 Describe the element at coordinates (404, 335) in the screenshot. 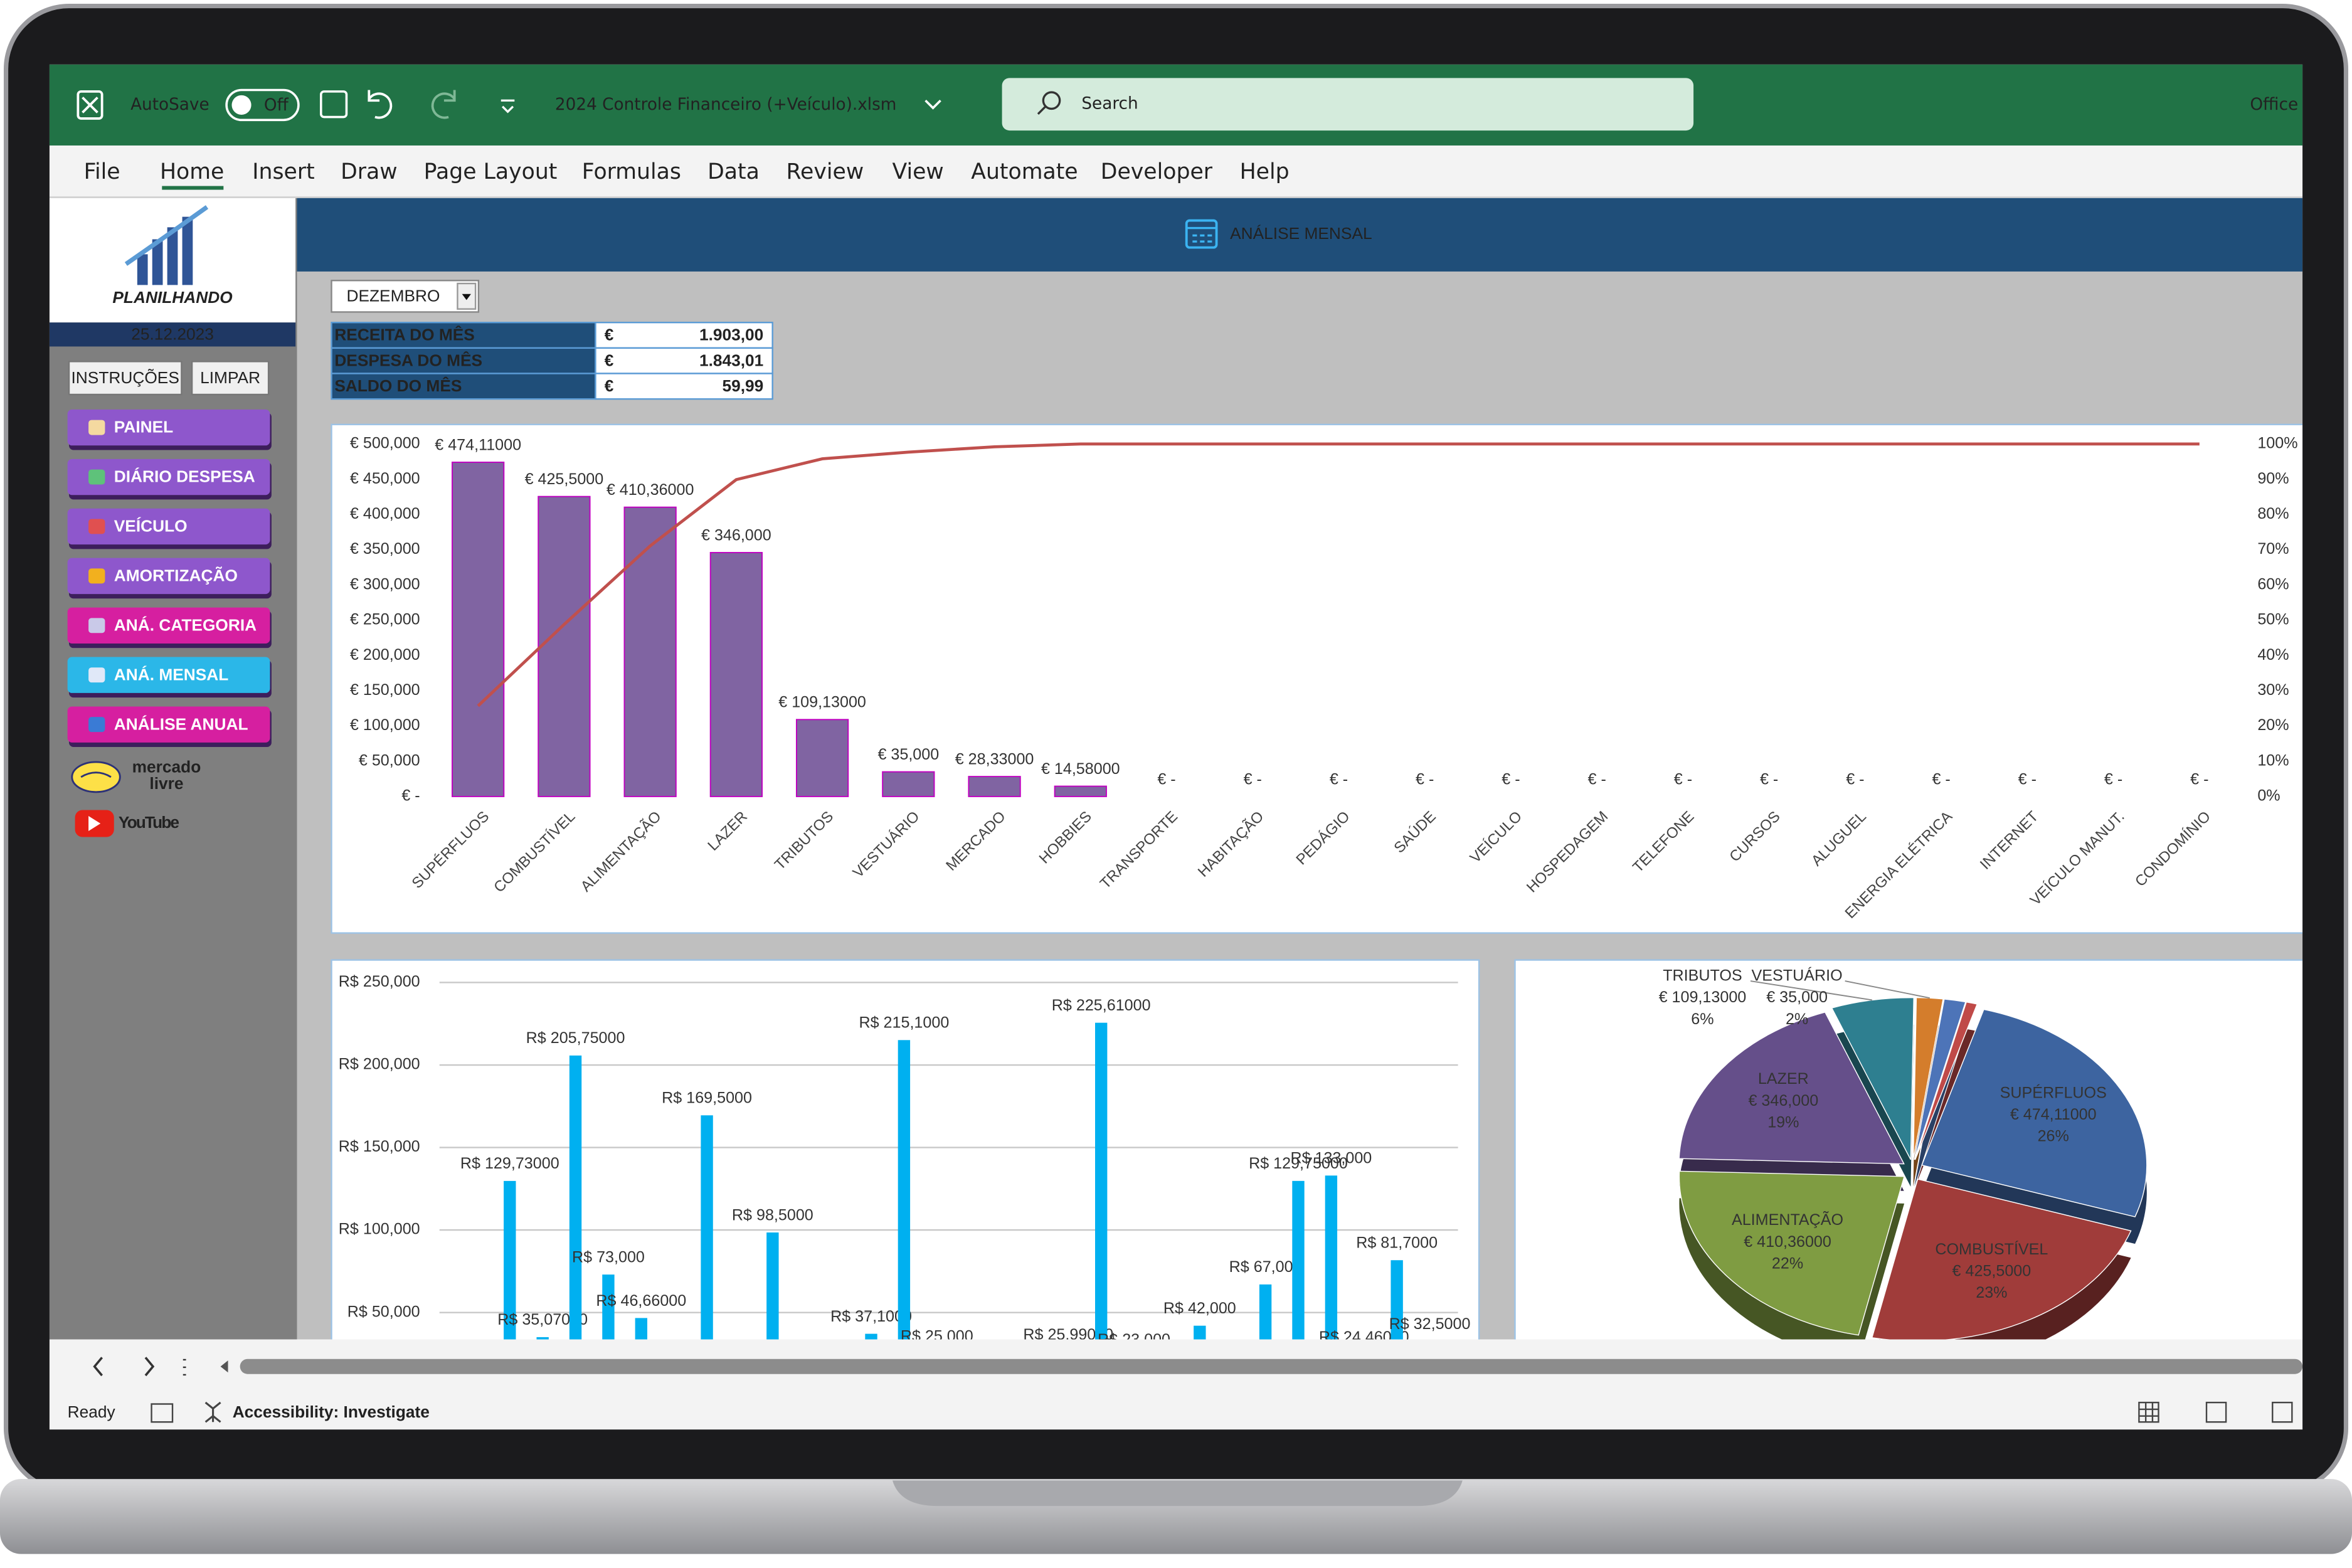

I see `summary-label: RECEITA DO MÊS` at that location.